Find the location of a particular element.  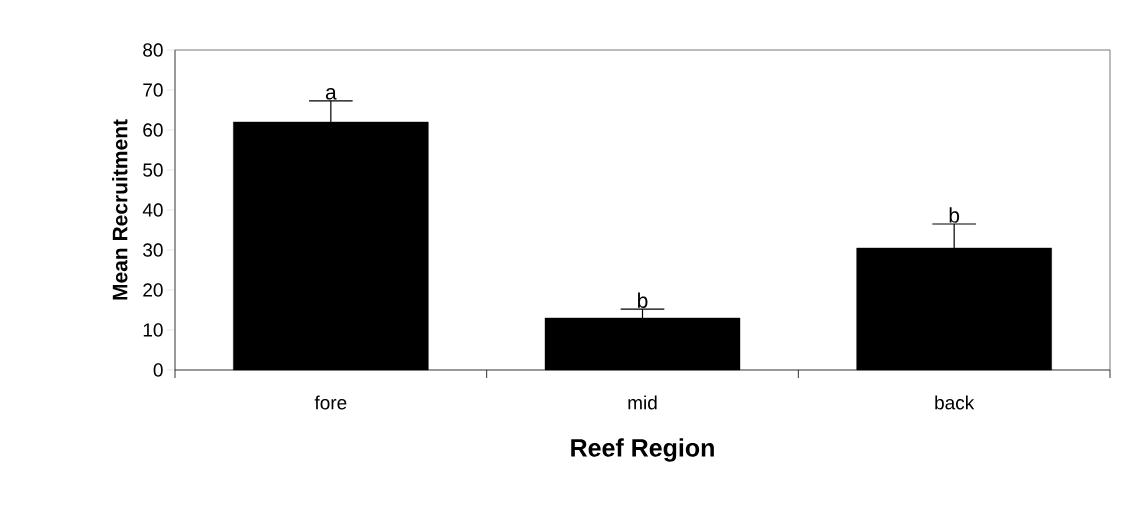

y-tick-label: 60 is located at coordinates (153, 130).